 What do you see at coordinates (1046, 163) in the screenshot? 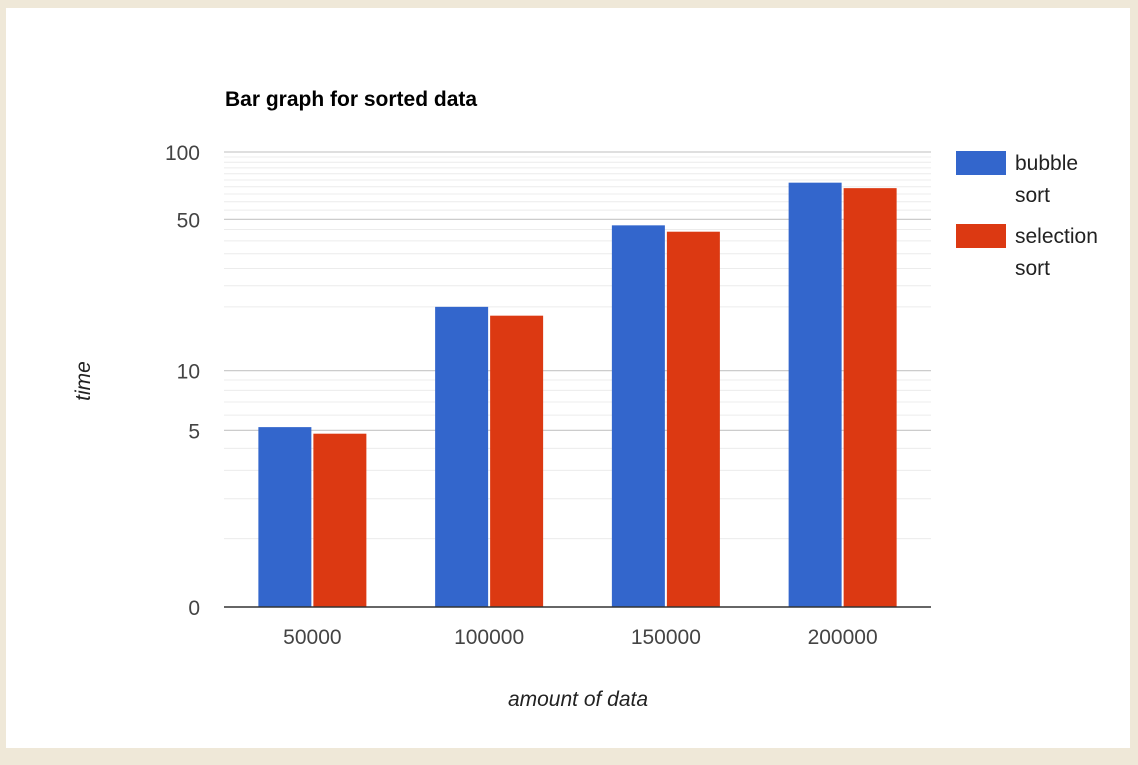
I see `legend-label: bubble` at bounding box center [1046, 163].